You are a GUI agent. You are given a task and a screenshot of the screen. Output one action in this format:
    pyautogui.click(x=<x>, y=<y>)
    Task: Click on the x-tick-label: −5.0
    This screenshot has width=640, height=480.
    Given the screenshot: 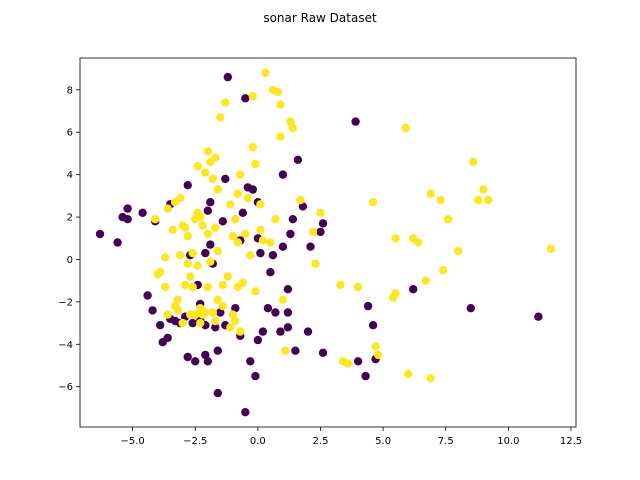 What is the action you would take?
    pyautogui.click(x=132, y=441)
    